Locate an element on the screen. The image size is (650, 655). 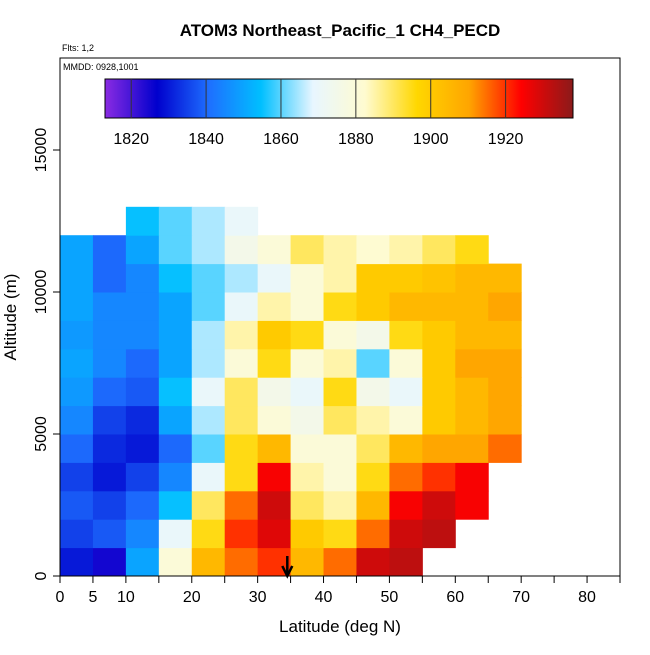
y-tick-label: 0 is located at coordinates (41, 575).